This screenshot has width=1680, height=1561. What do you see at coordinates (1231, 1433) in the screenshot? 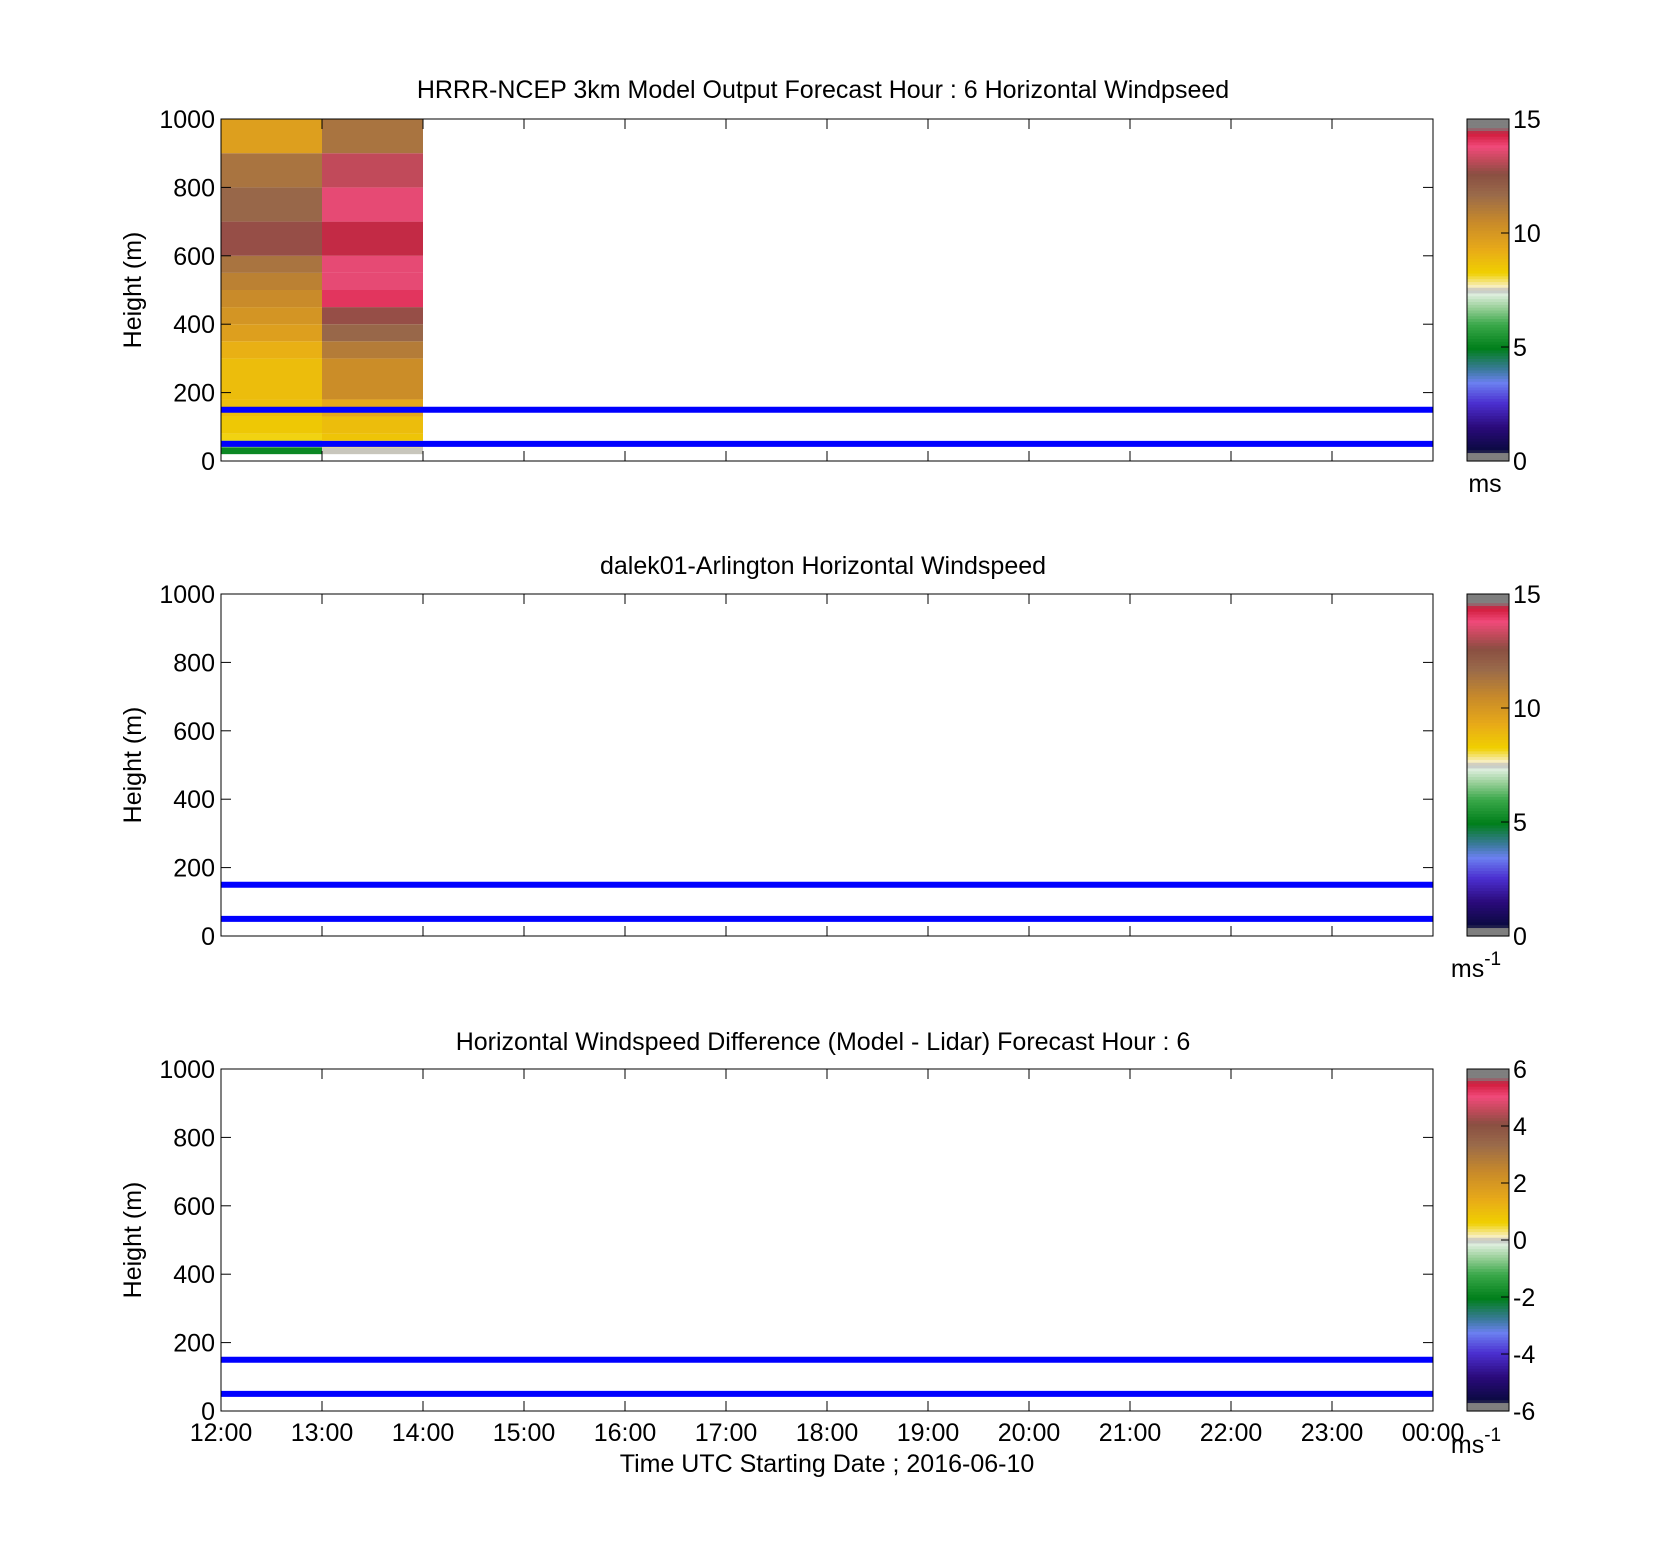
I see `x-tick-label: 22:00` at bounding box center [1231, 1433].